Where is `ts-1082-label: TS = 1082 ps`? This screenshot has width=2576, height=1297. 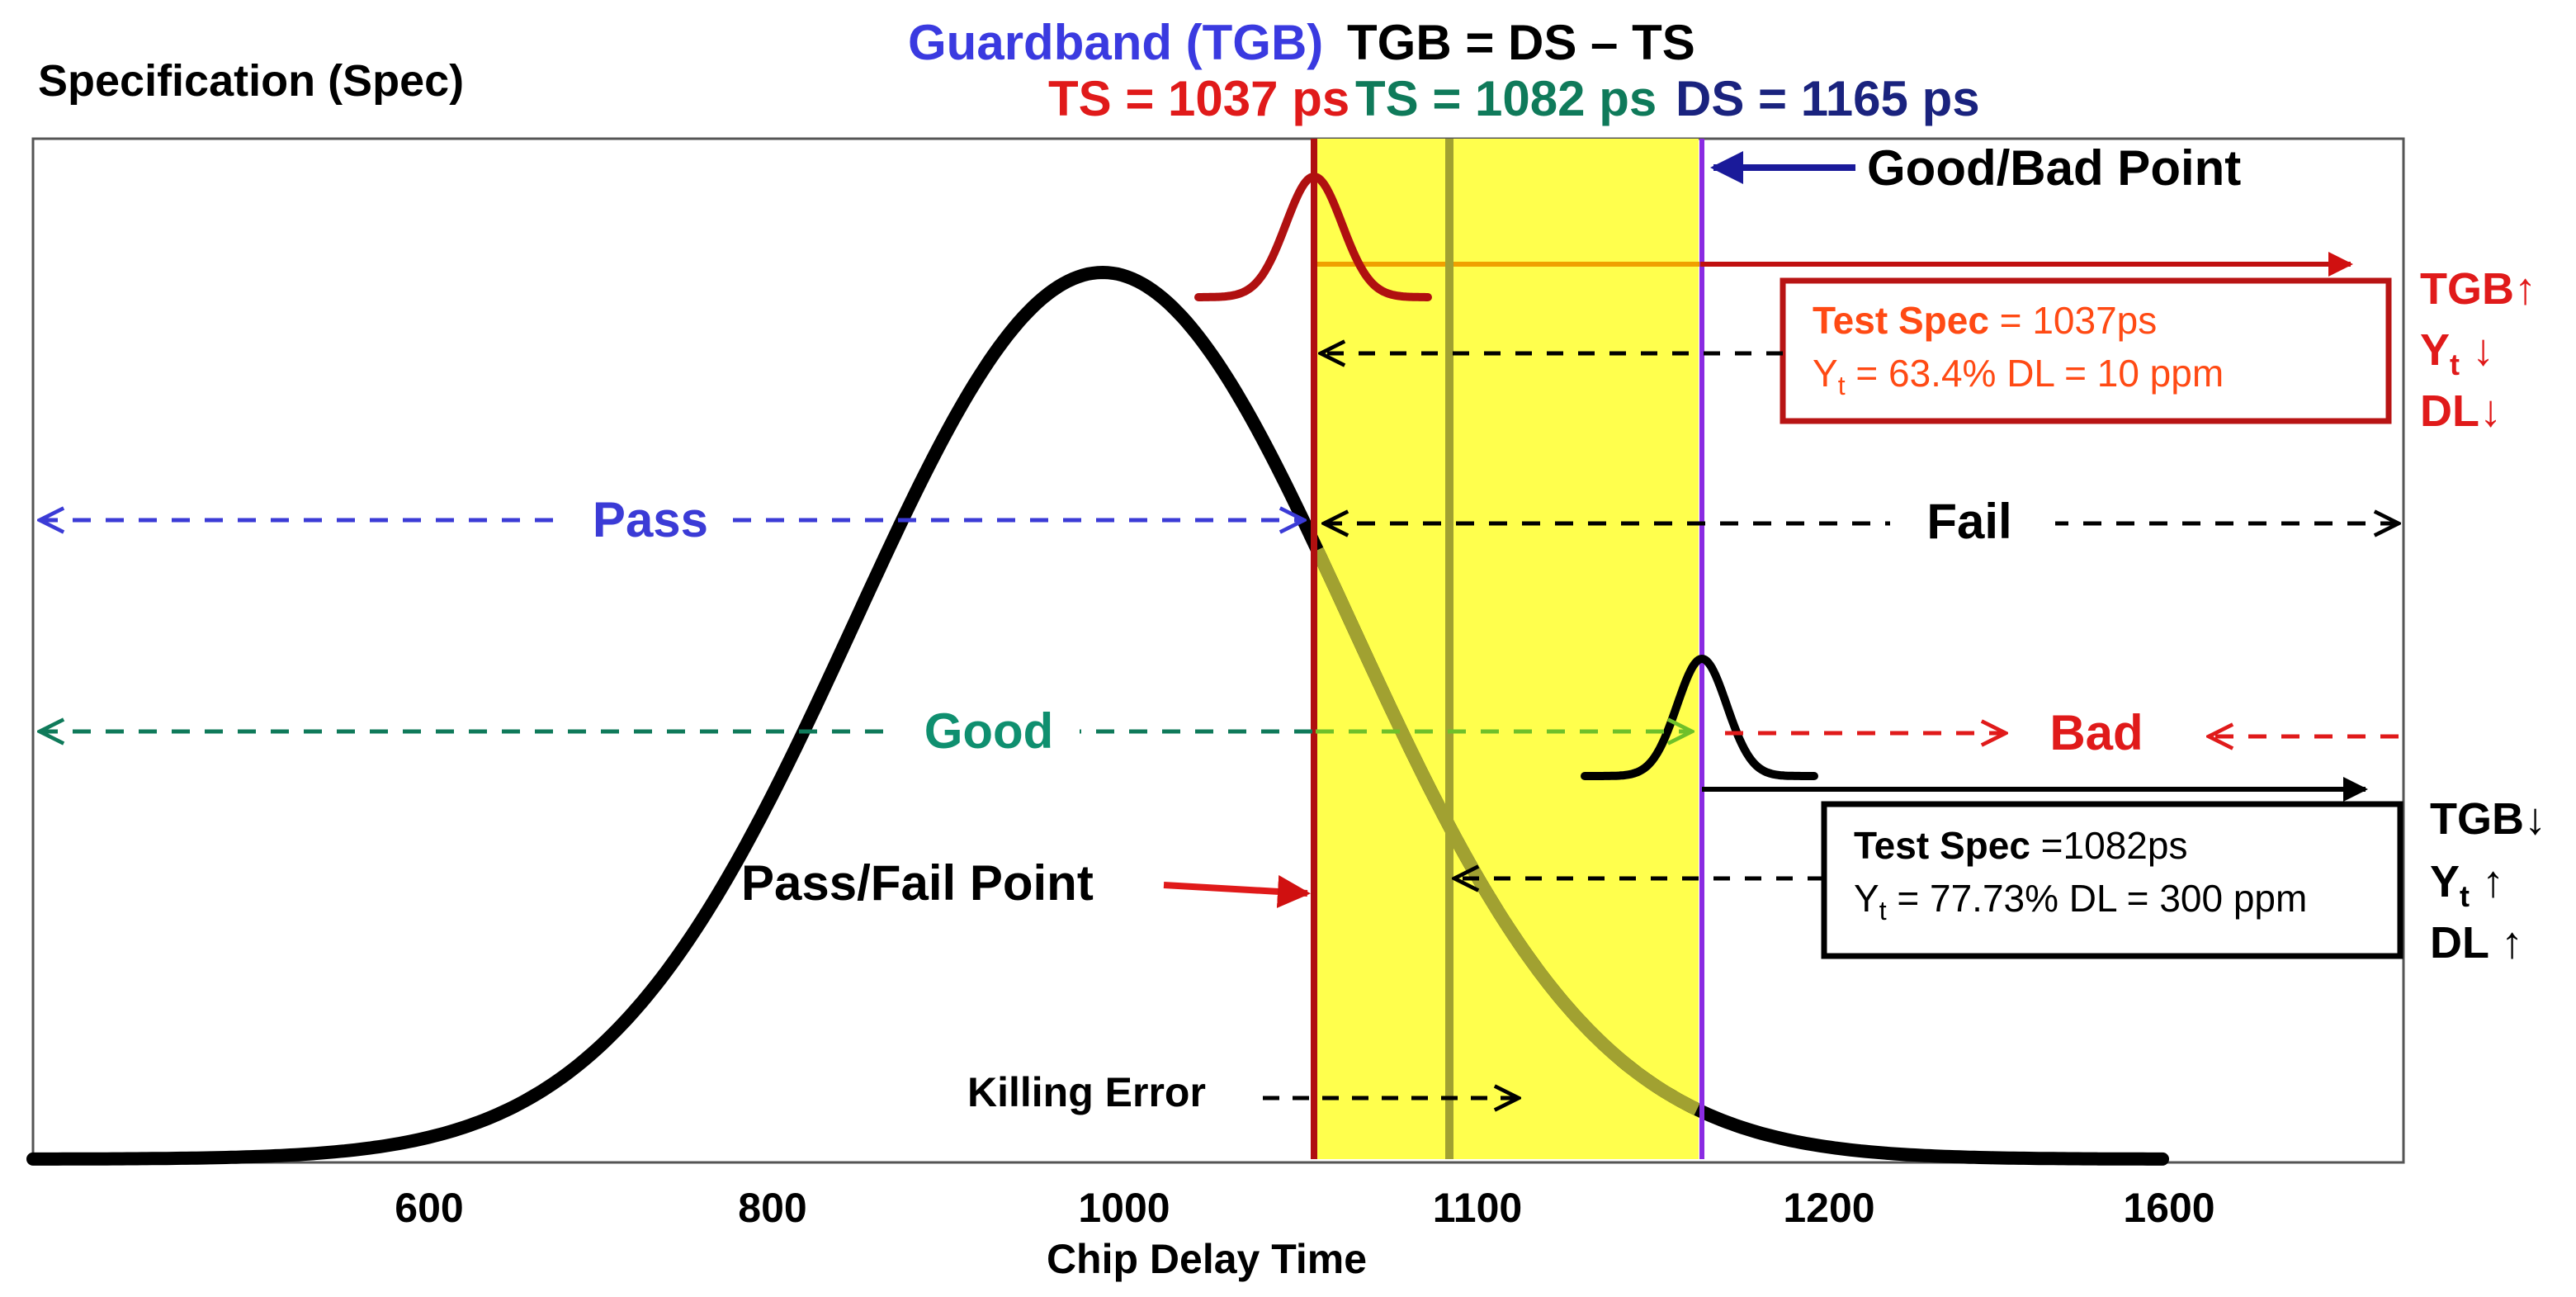 ts-1082-label: TS = 1082 ps is located at coordinates (1506, 99).